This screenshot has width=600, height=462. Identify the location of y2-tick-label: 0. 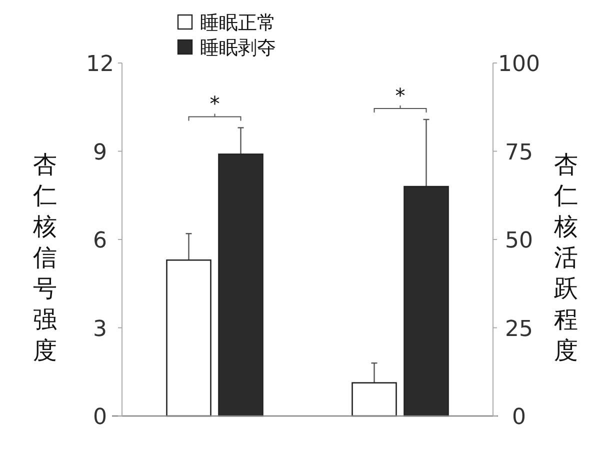
(519, 417).